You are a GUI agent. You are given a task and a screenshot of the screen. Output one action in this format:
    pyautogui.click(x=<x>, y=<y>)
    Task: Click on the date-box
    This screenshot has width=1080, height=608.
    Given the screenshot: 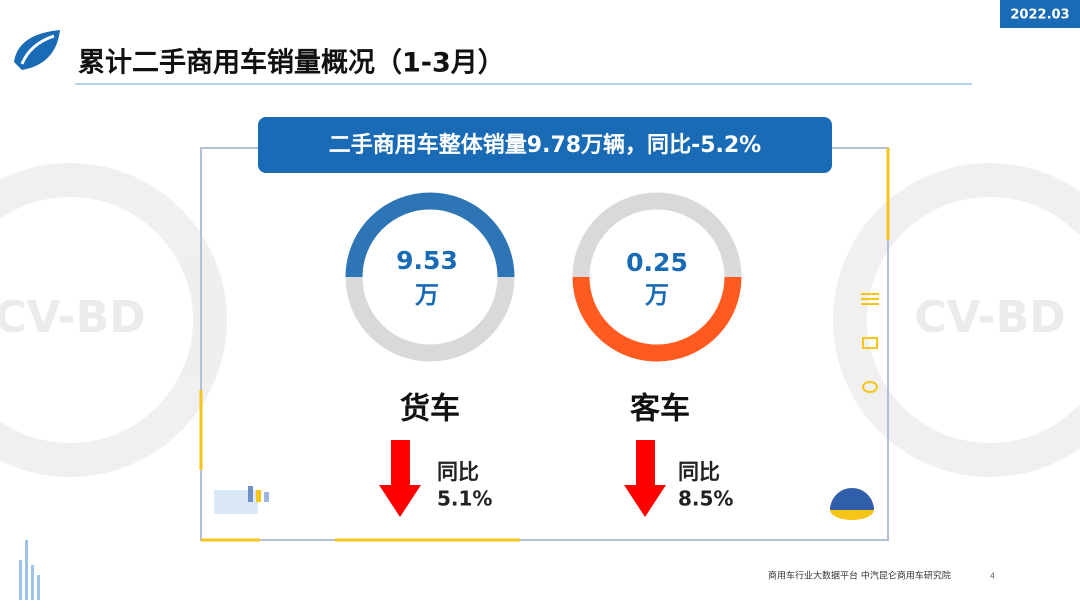 What is the action you would take?
    pyautogui.click(x=1040, y=14)
    